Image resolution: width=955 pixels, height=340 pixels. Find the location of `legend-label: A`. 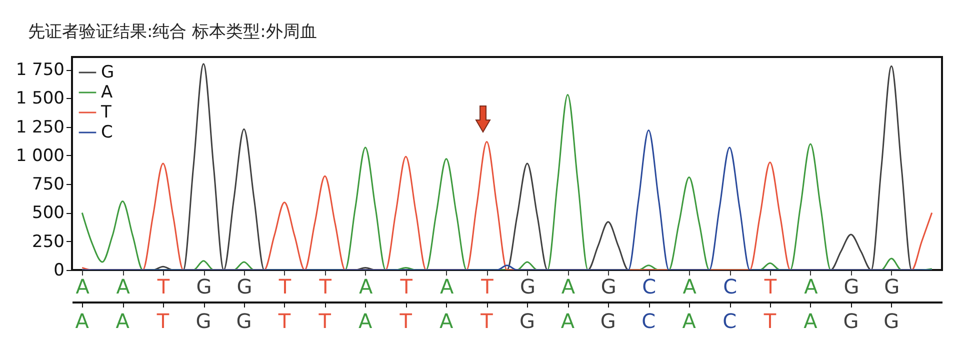

legend-label: A is located at coordinates (107, 92).